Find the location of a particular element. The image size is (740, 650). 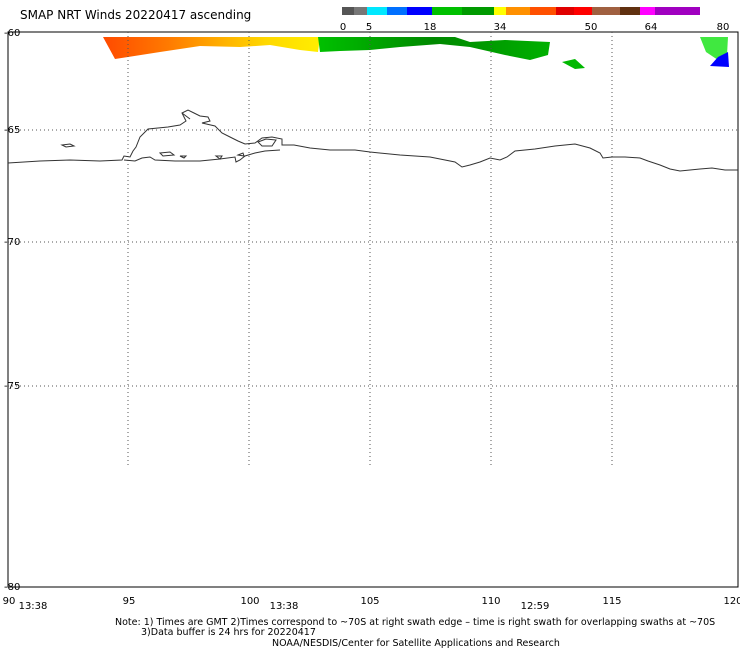

latitude-label: -70 is located at coordinates (12, 242).